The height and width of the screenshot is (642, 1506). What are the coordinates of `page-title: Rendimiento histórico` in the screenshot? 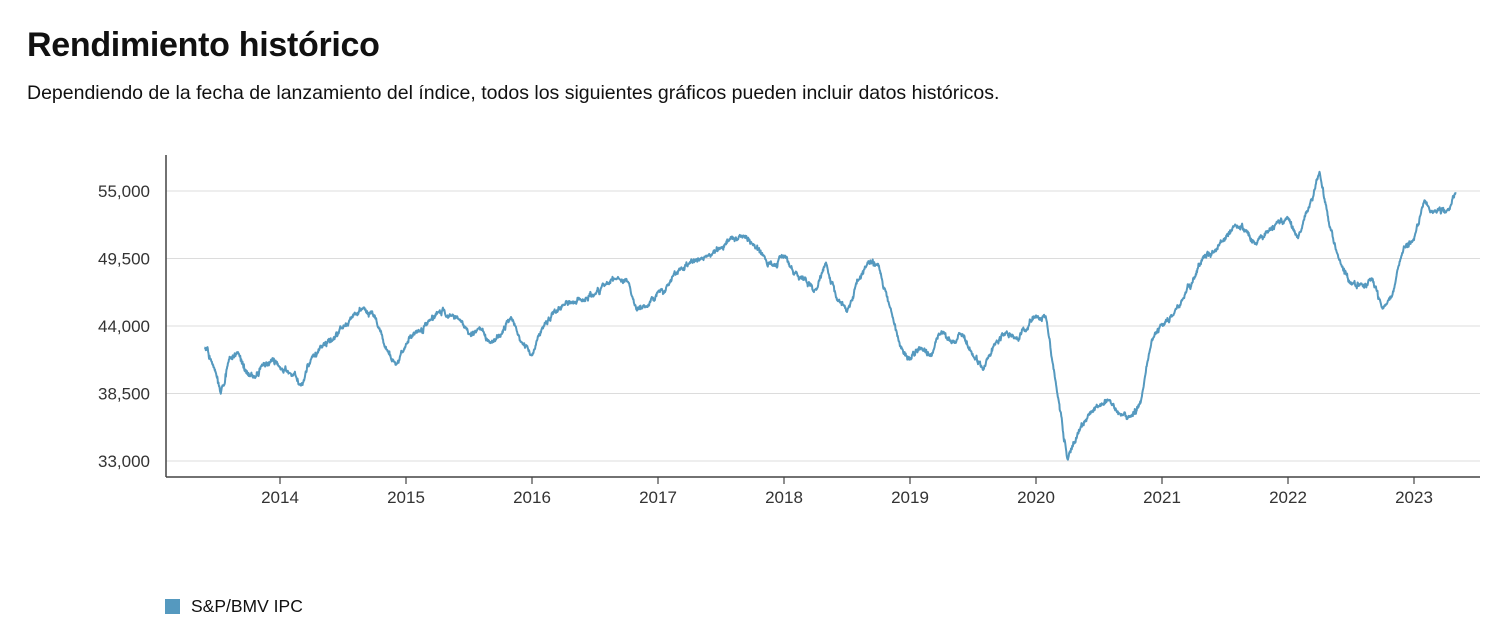 It's located at (203, 45).